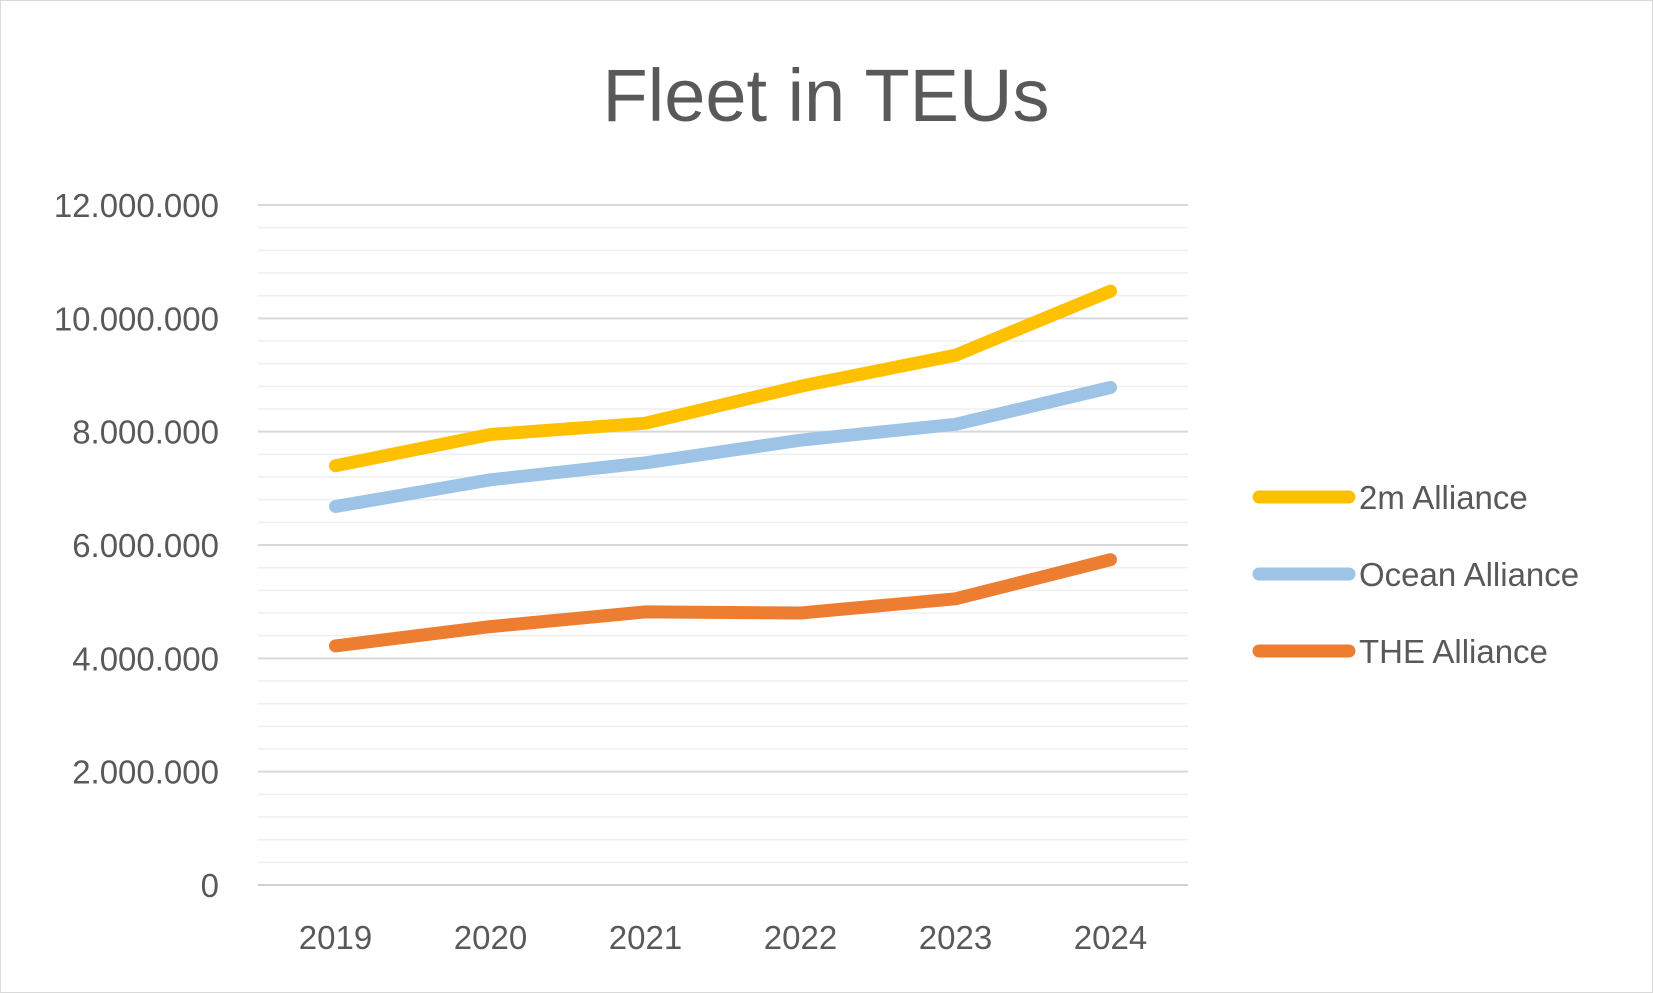  Describe the element at coordinates (136, 205) in the screenshot. I see `y-tick-label: 12.000.000` at that location.